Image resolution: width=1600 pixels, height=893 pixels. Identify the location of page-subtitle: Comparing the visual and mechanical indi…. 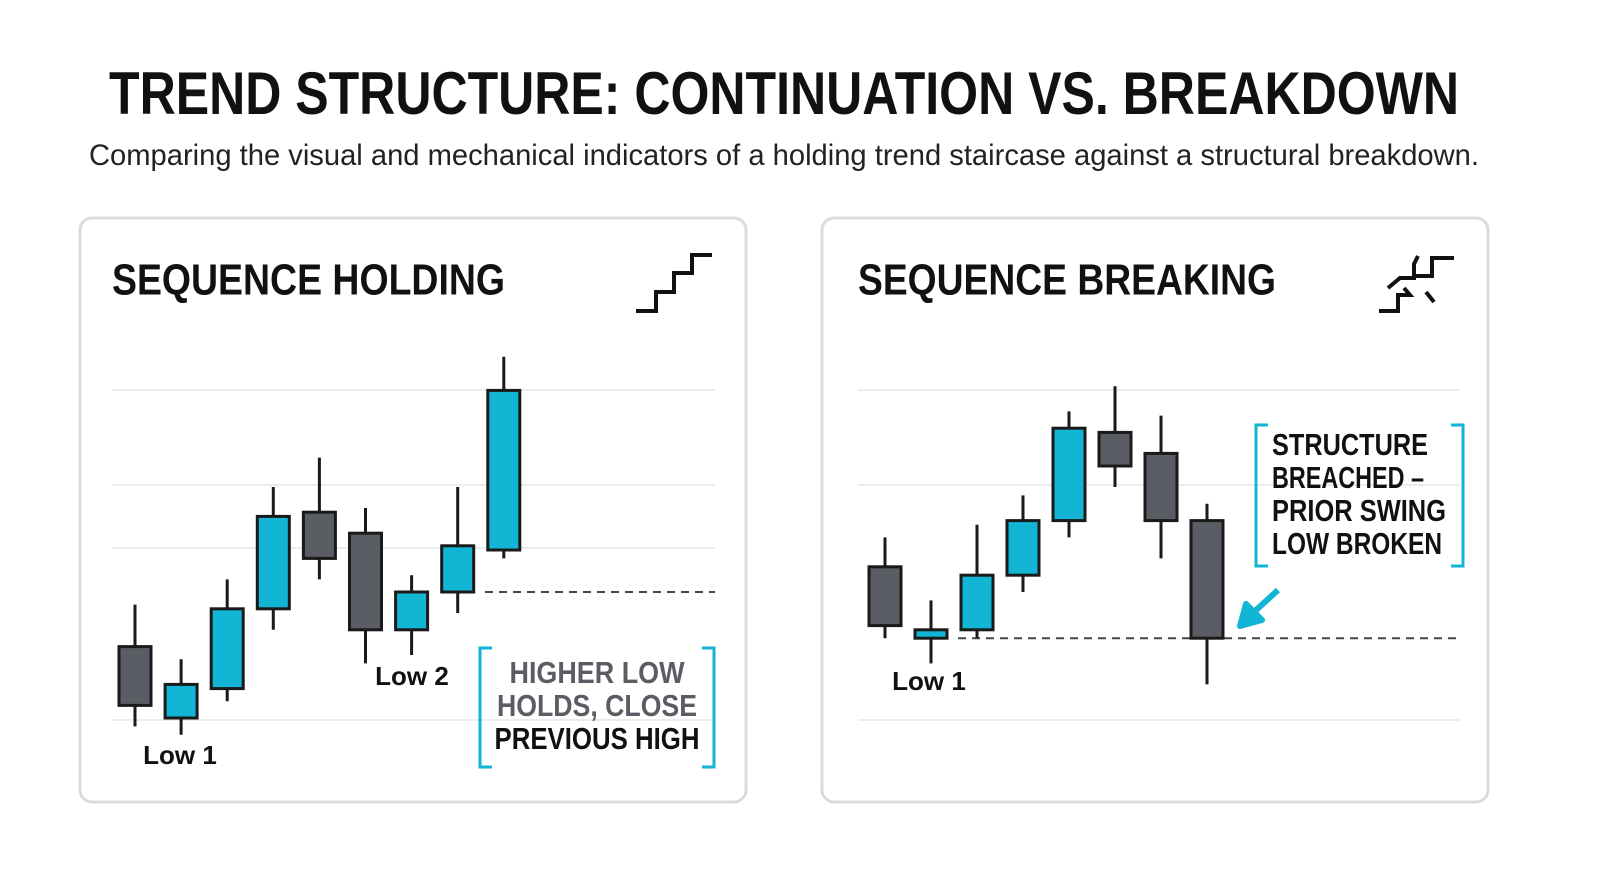
(784, 155).